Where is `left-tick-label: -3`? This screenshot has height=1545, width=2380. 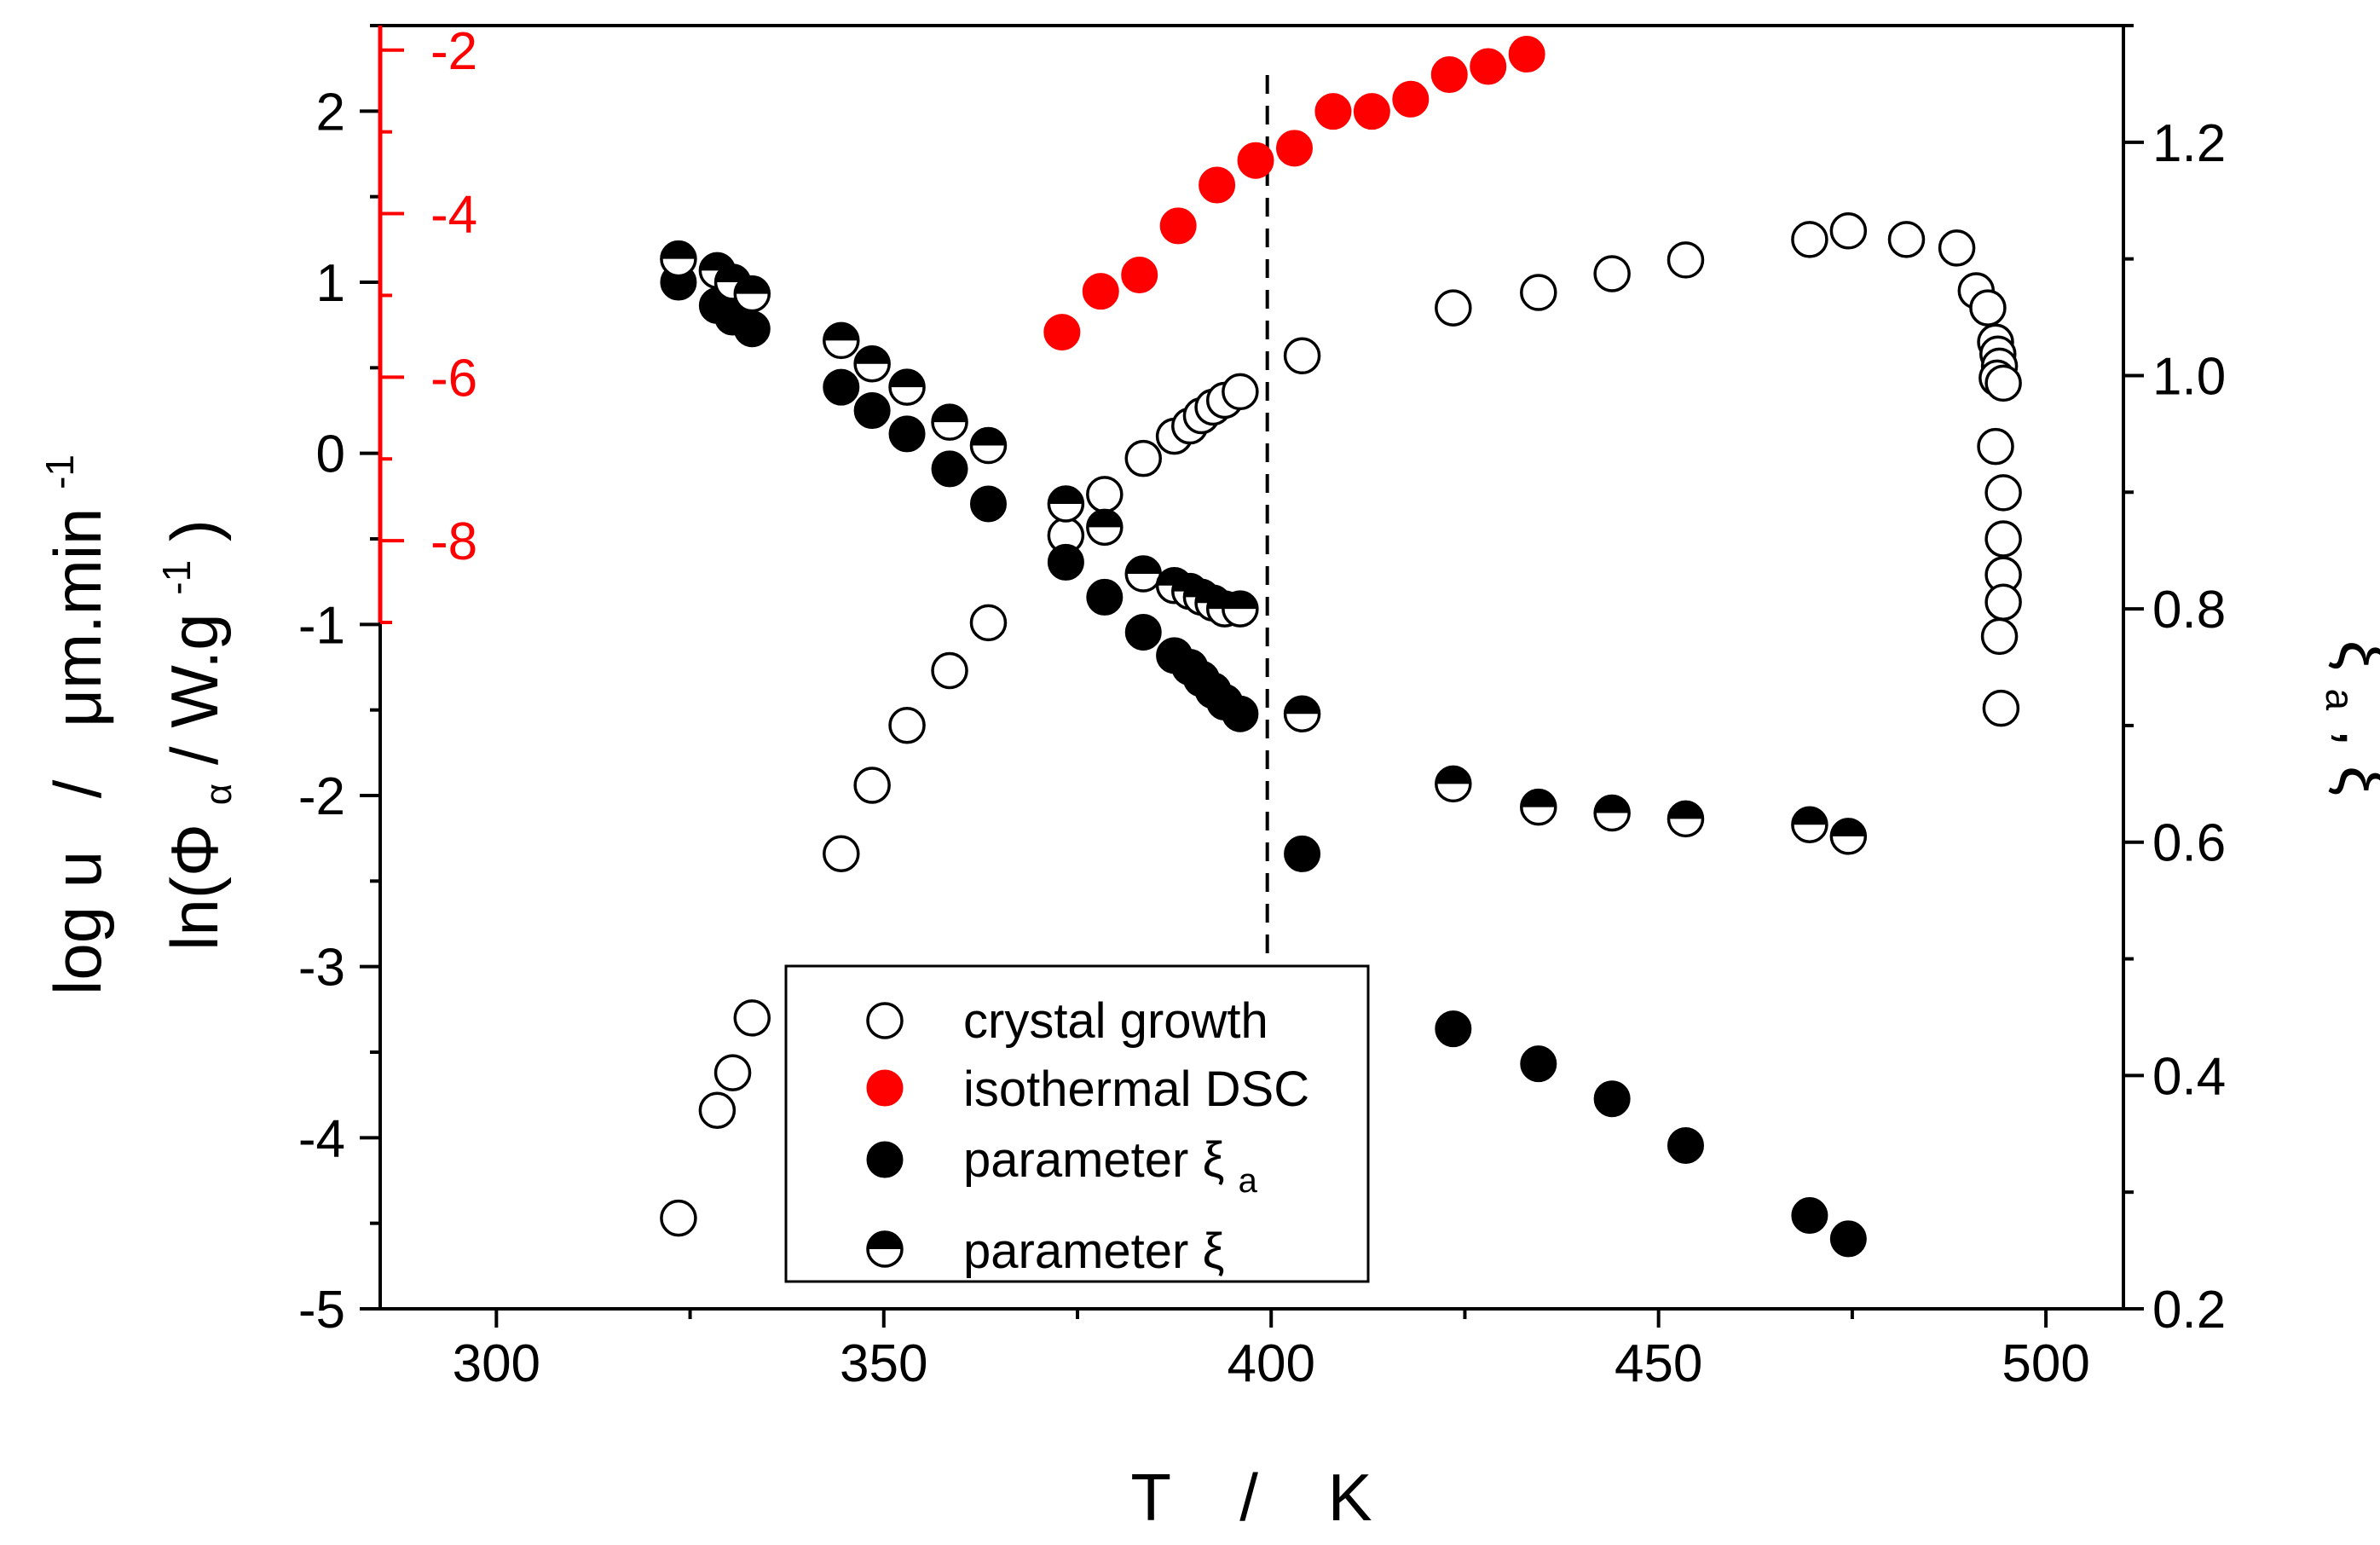 left-tick-label: -3 is located at coordinates (321, 968).